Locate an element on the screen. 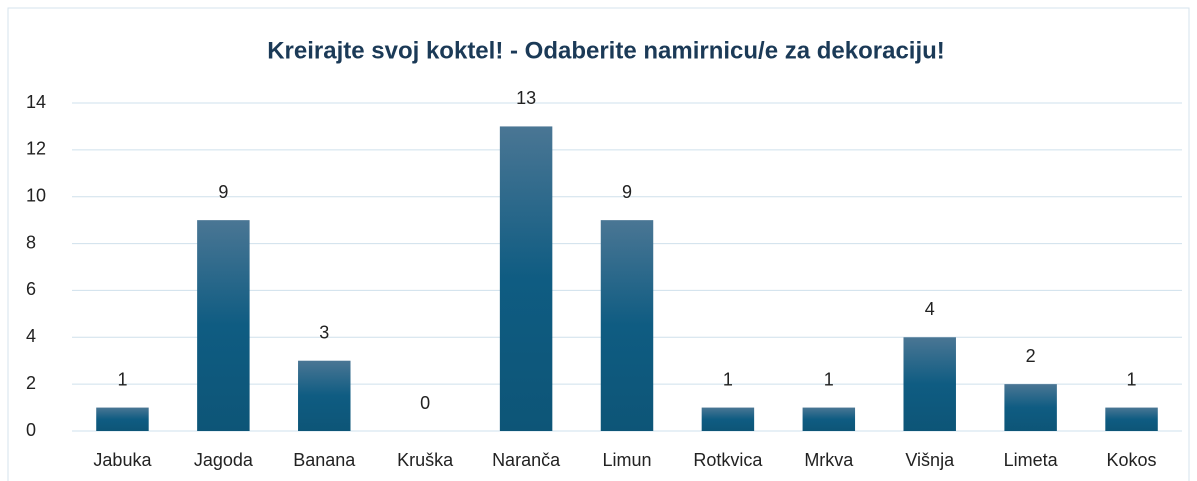 The image size is (1197, 481). x-tick-label: Rotkvica is located at coordinates (728, 460).